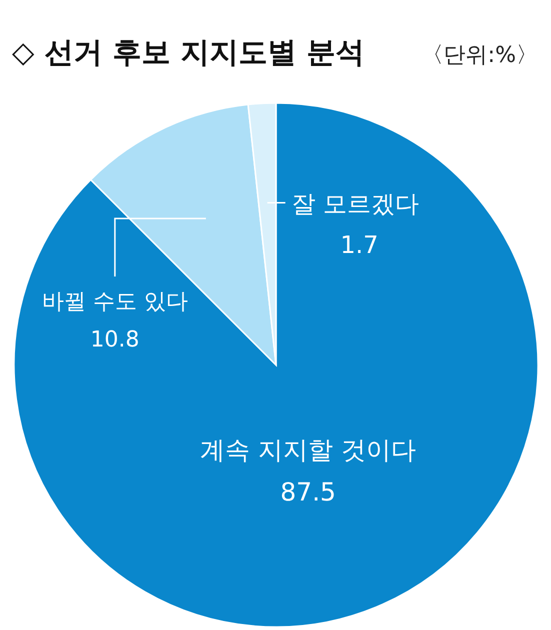 This screenshot has width=551, height=630. Describe the element at coordinates (359, 244) in the screenshot. I see `data-label: 1.7` at that location.